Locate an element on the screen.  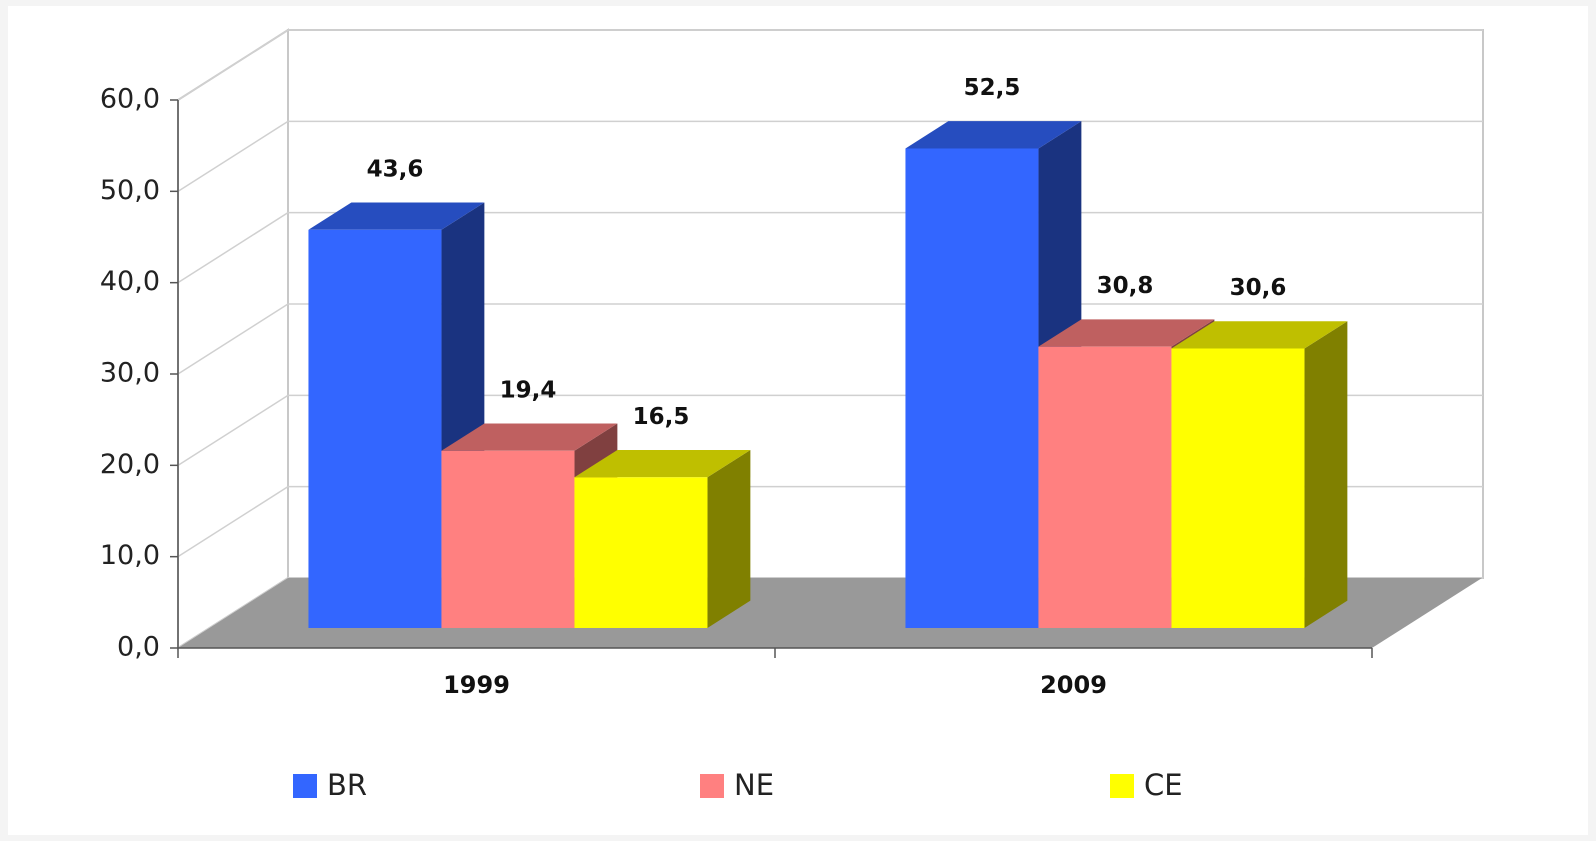
value-label: 16,5 is located at coordinates (661, 417).